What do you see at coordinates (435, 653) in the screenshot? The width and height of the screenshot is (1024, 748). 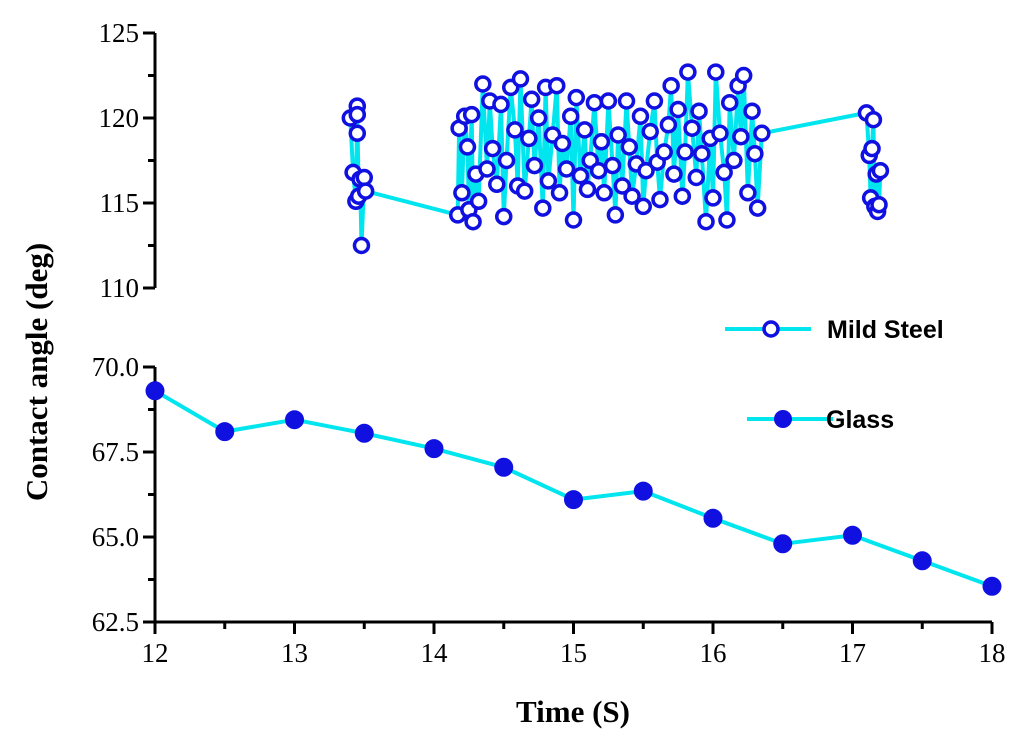 I see `x-tick-label: 14` at bounding box center [435, 653].